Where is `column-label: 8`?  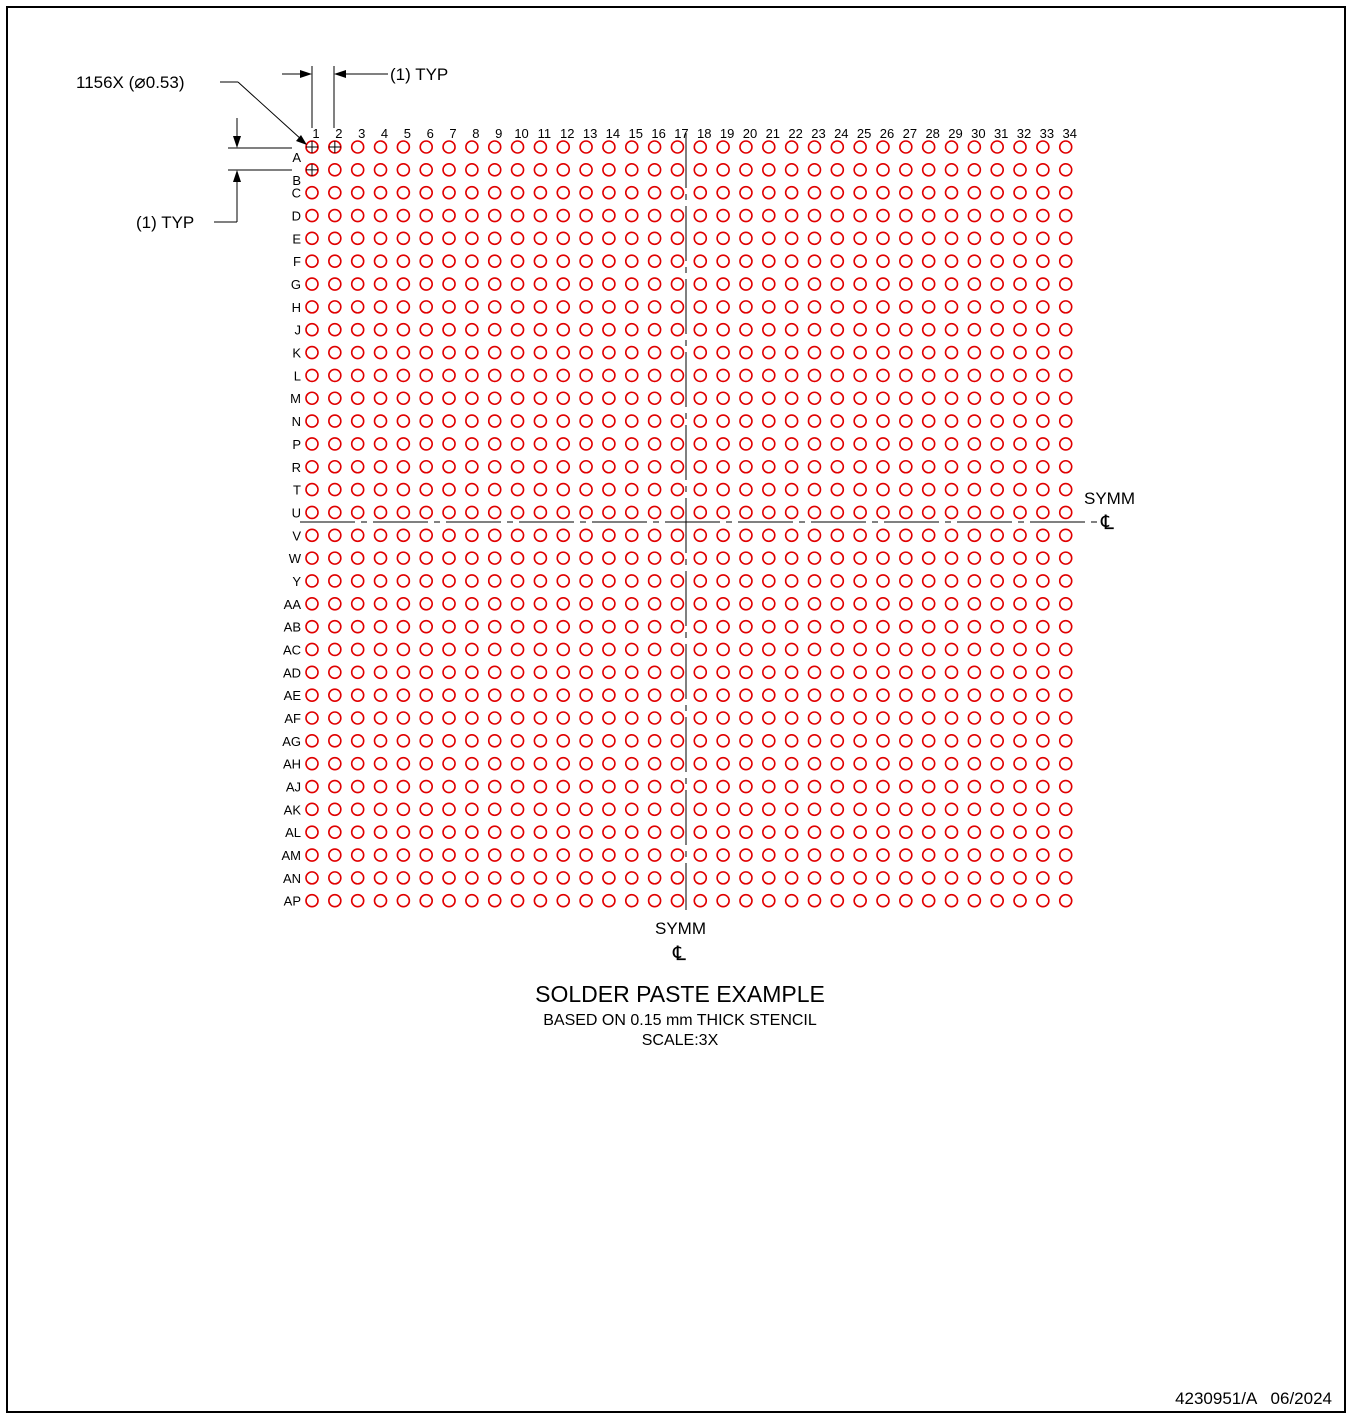
column-label: 8 is located at coordinates (475, 133).